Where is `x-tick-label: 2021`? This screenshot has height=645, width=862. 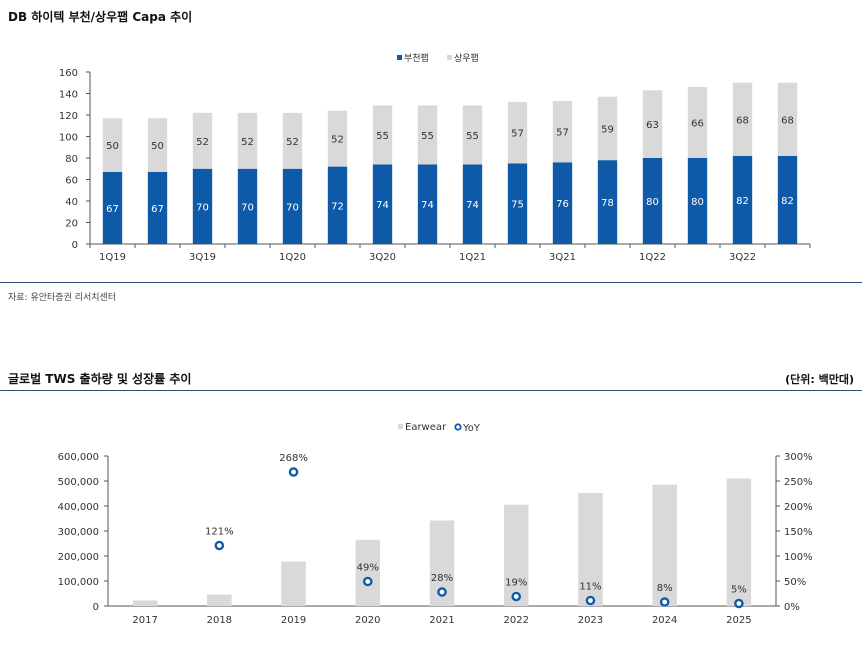
x-tick-label: 2021 is located at coordinates (441, 620).